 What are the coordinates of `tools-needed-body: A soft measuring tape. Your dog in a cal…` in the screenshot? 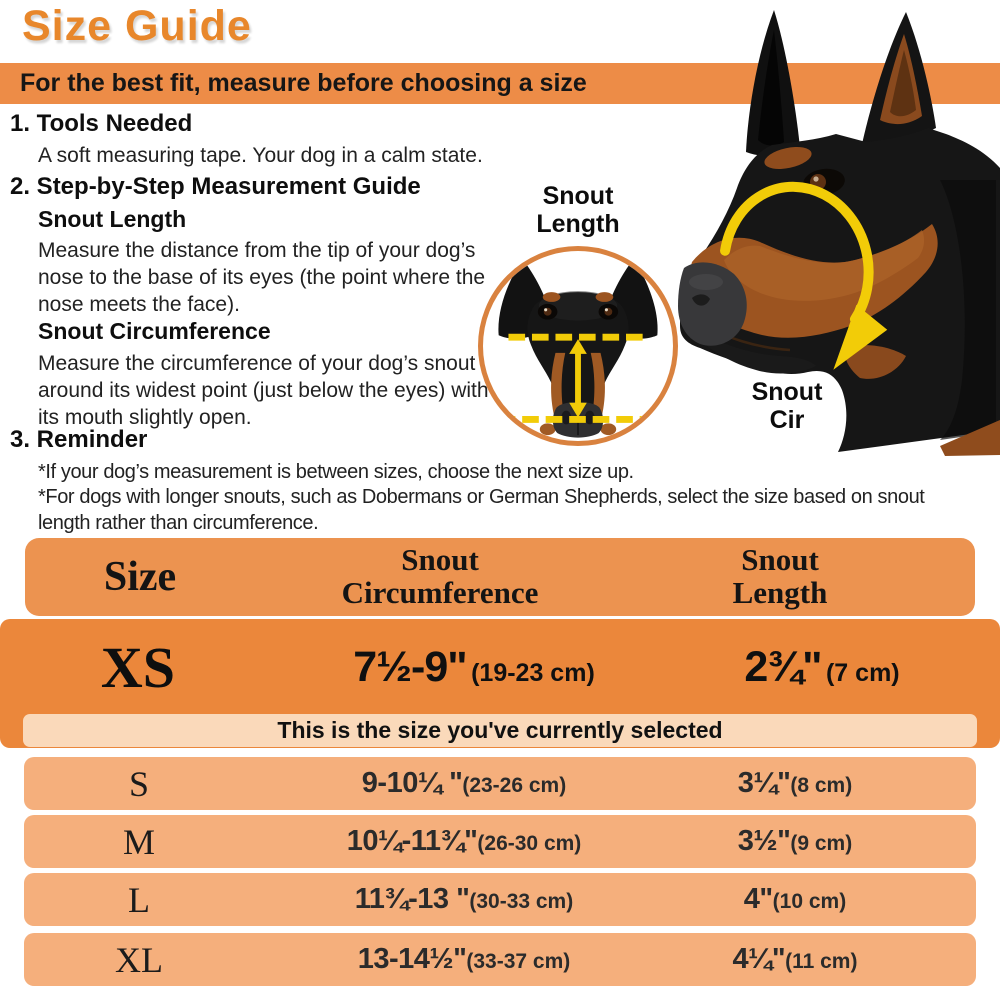 It's located at (260, 155).